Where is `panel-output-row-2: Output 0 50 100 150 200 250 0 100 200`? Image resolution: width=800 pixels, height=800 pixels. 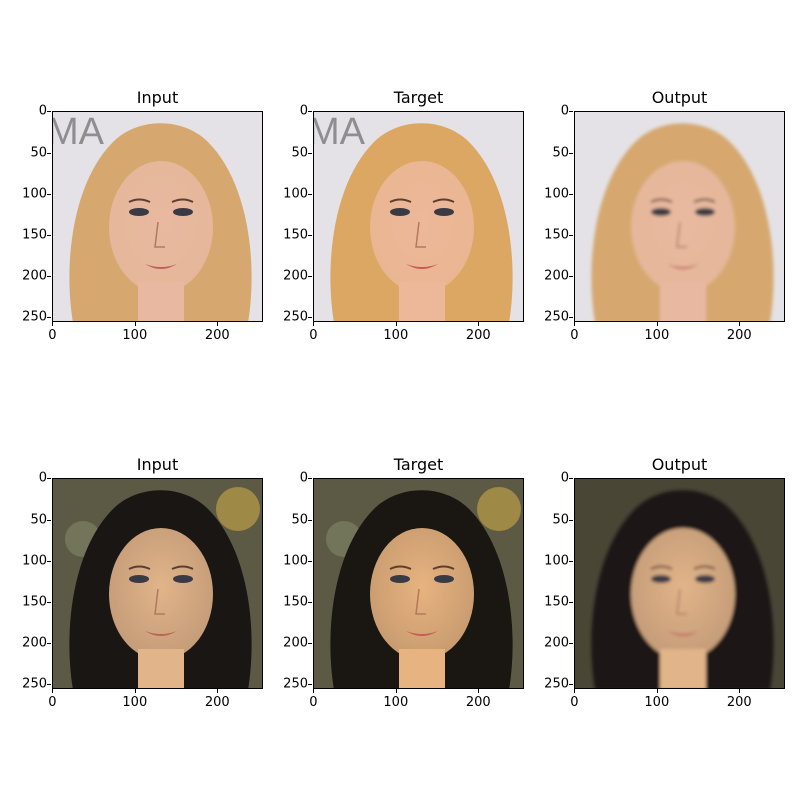
panel-output-row-2: Output 0 50 100 150 200 250 0 100 200 is located at coordinates (664, 582).